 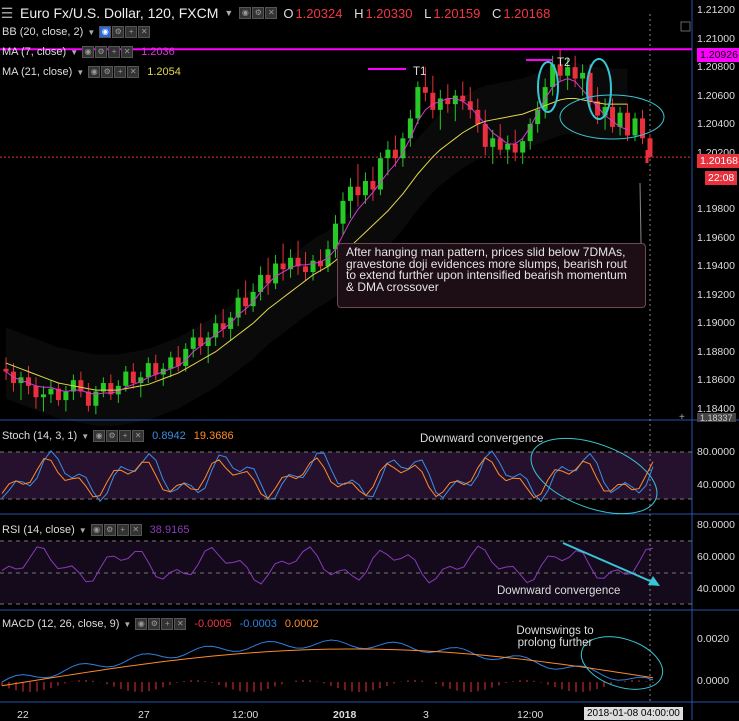 What do you see at coordinates (716, 485) in the screenshot?
I see `stoch-axis-40: 40.0000` at bounding box center [716, 485].